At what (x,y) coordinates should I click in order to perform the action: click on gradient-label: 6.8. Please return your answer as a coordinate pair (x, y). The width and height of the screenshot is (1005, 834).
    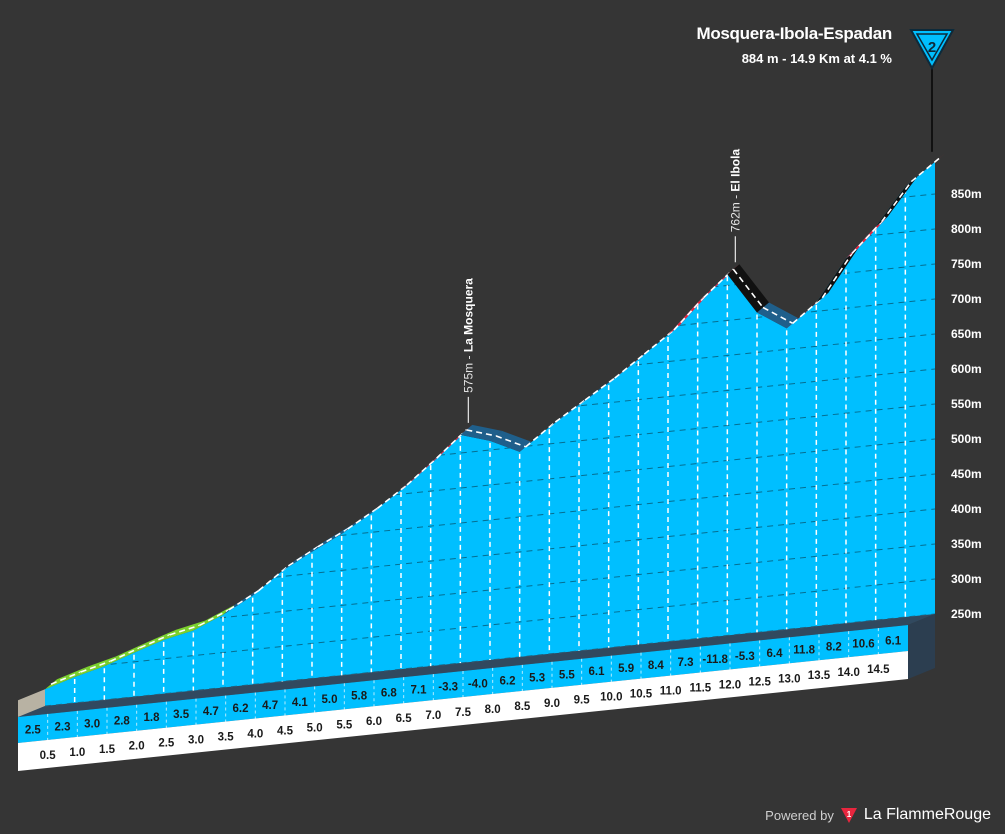
    Looking at the image, I should click on (389, 694).